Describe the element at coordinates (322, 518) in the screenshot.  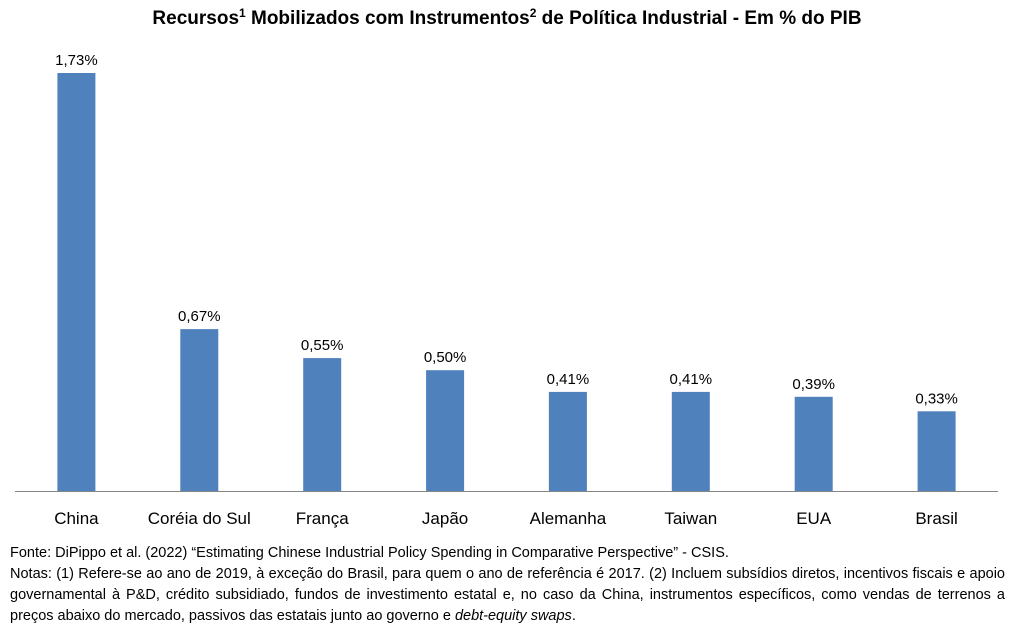
I see `category-label-3: França` at that location.